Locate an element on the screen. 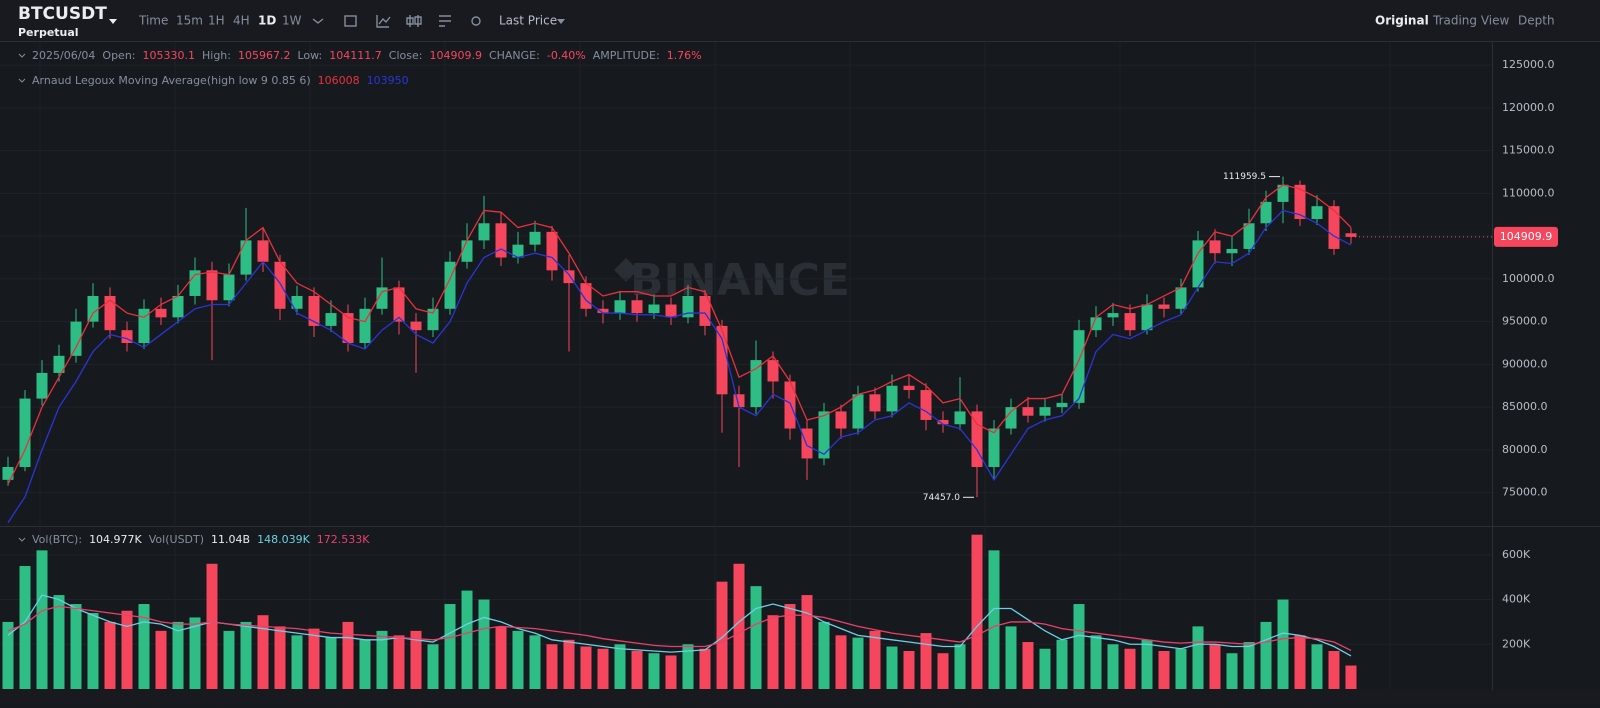  candle-icon is located at coordinates (414, 21).